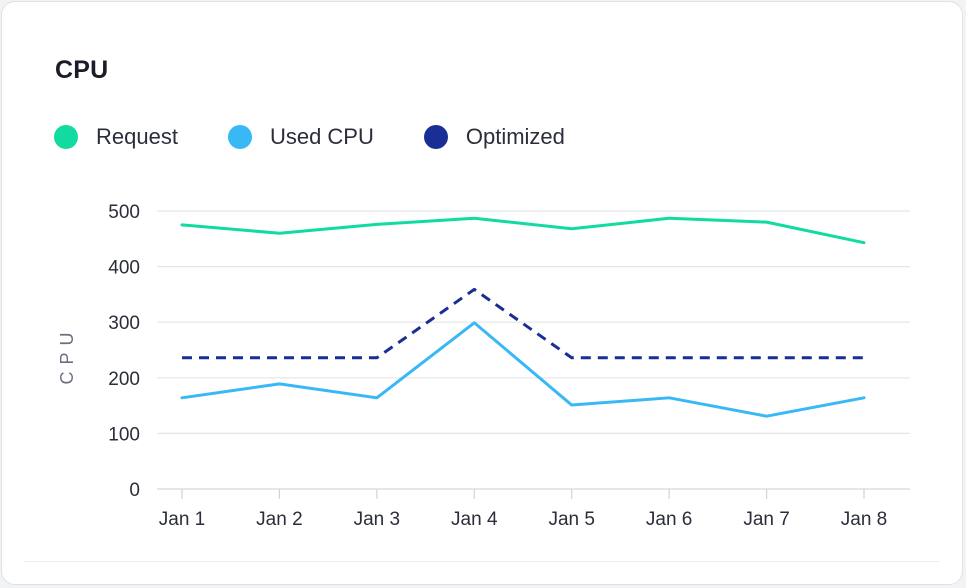  What do you see at coordinates (124, 434) in the screenshot?
I see `y-tick-label: 100` at bounding box center [124, 434].